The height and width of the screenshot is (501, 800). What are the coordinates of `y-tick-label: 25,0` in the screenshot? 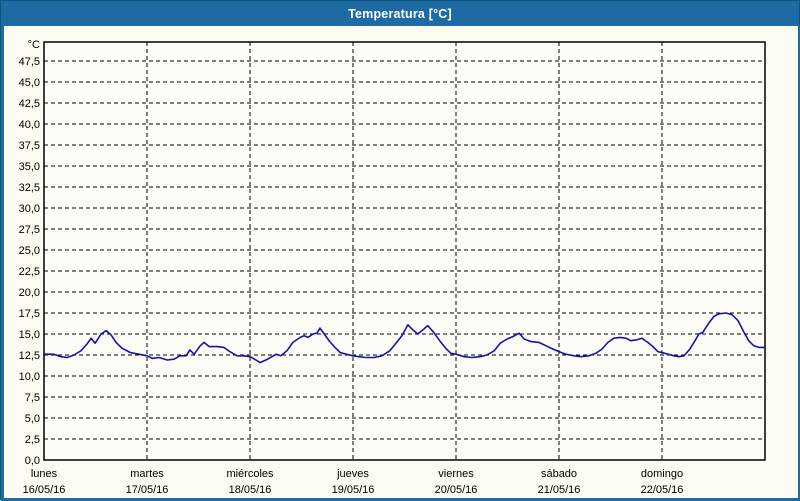 It's located at (29, 251).